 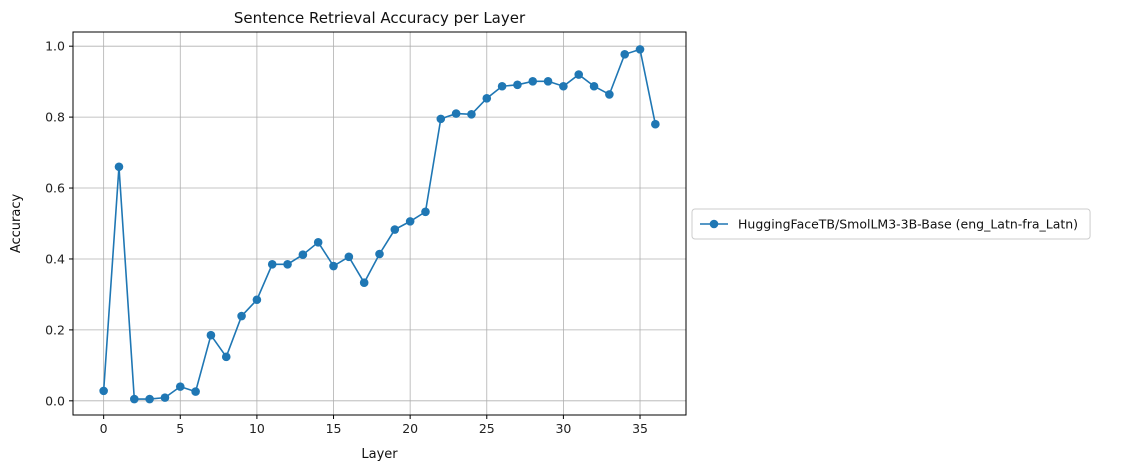 What do you see at coordinates (563, 428) in the screenshot?
I see `x-tick-label: 30` at bounding box center [563, 428].